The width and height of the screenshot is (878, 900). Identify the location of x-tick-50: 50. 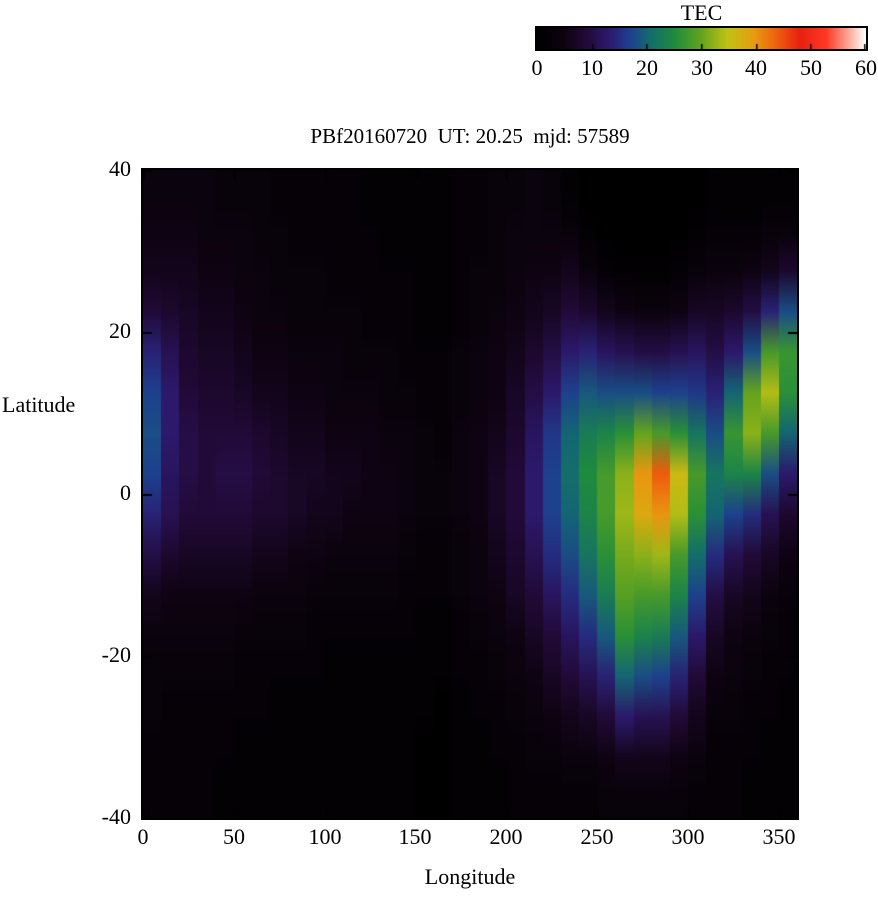
(234, 836).